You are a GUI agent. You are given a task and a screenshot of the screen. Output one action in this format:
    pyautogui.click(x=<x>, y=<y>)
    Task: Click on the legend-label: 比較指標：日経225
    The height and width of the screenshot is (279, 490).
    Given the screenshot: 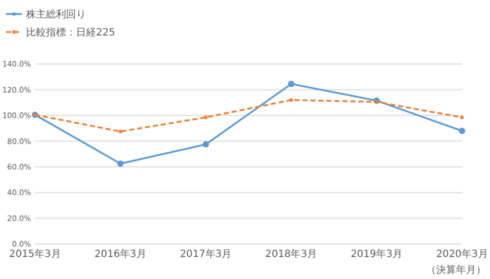 What is the action you would take?
    pyautogui.click(x=71, y=32)
    